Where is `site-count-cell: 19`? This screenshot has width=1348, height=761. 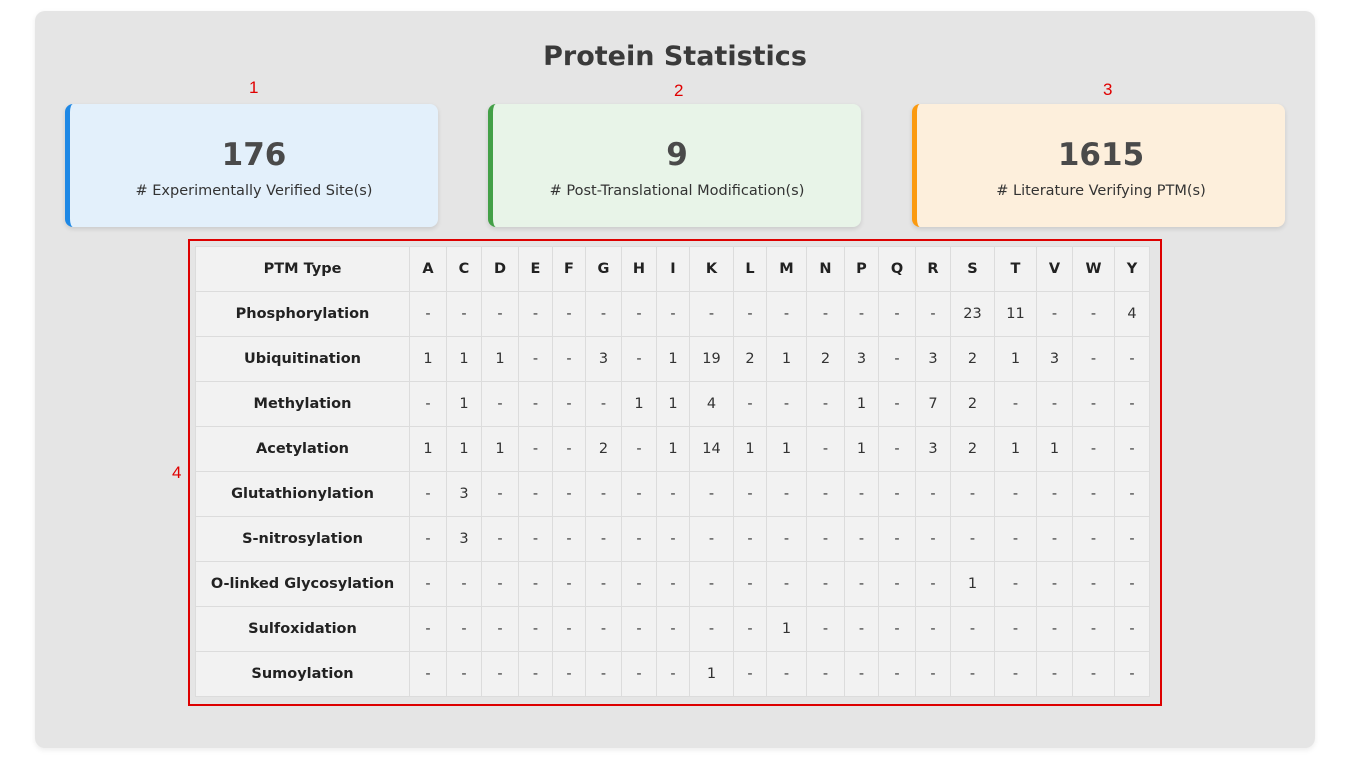
site-count-cell: 19 is located at coordinates (711, 359).